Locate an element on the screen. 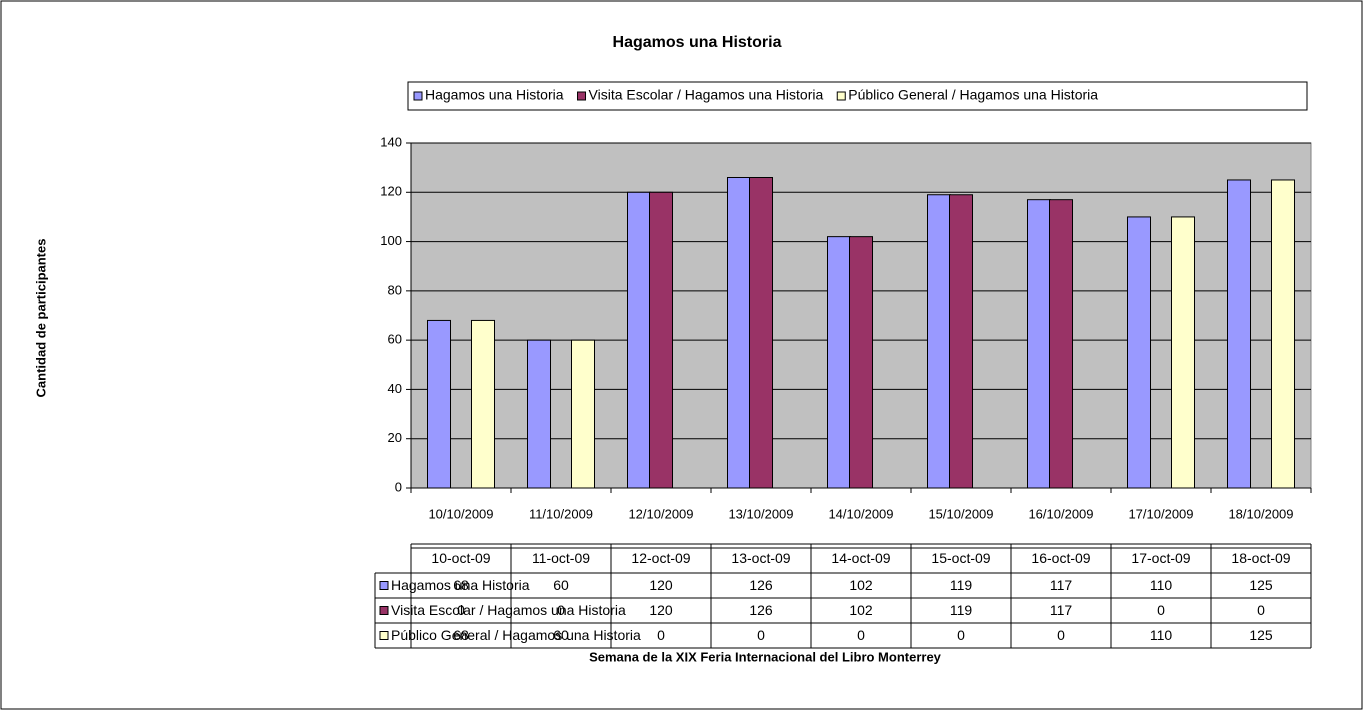 This screenshot has height=711, width=1364. y-tick-label: 60 is located at coordinates (395, 339).